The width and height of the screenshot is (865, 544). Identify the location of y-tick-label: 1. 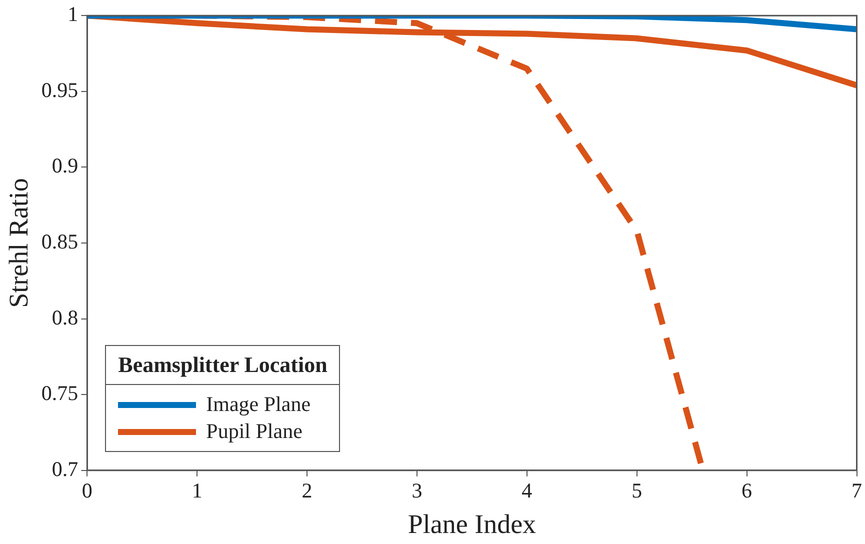
(73, 14).